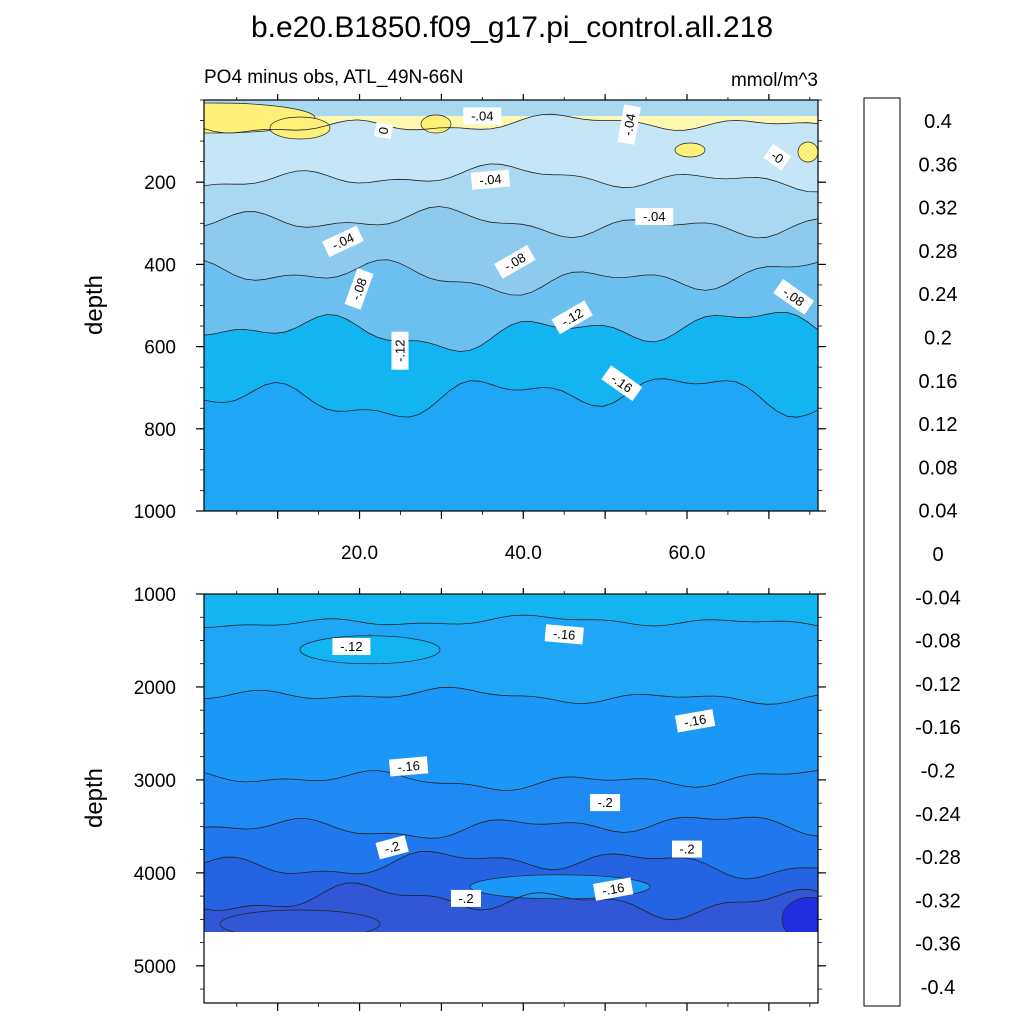 The height and width of the screenshot is (1024, 1024). I want to click on lower-missing-data-area, so click(511, 967).